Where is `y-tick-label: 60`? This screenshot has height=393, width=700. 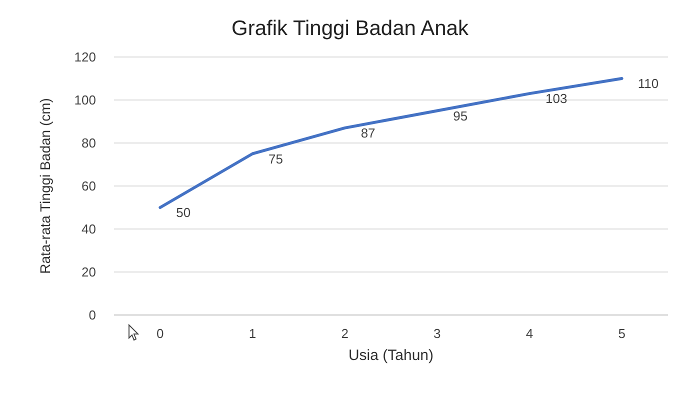
y-tick-label: 60 is located at coordinates (89, 186).